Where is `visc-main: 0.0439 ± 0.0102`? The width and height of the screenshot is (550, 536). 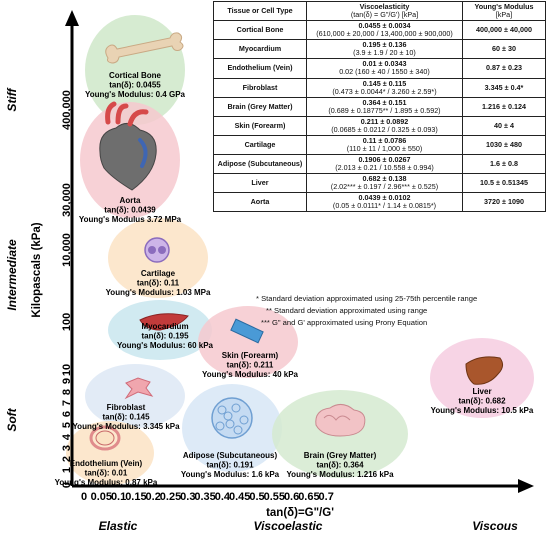
visc-main: 0.0439 ± 0.0102 is located at coordinates (384, 198).